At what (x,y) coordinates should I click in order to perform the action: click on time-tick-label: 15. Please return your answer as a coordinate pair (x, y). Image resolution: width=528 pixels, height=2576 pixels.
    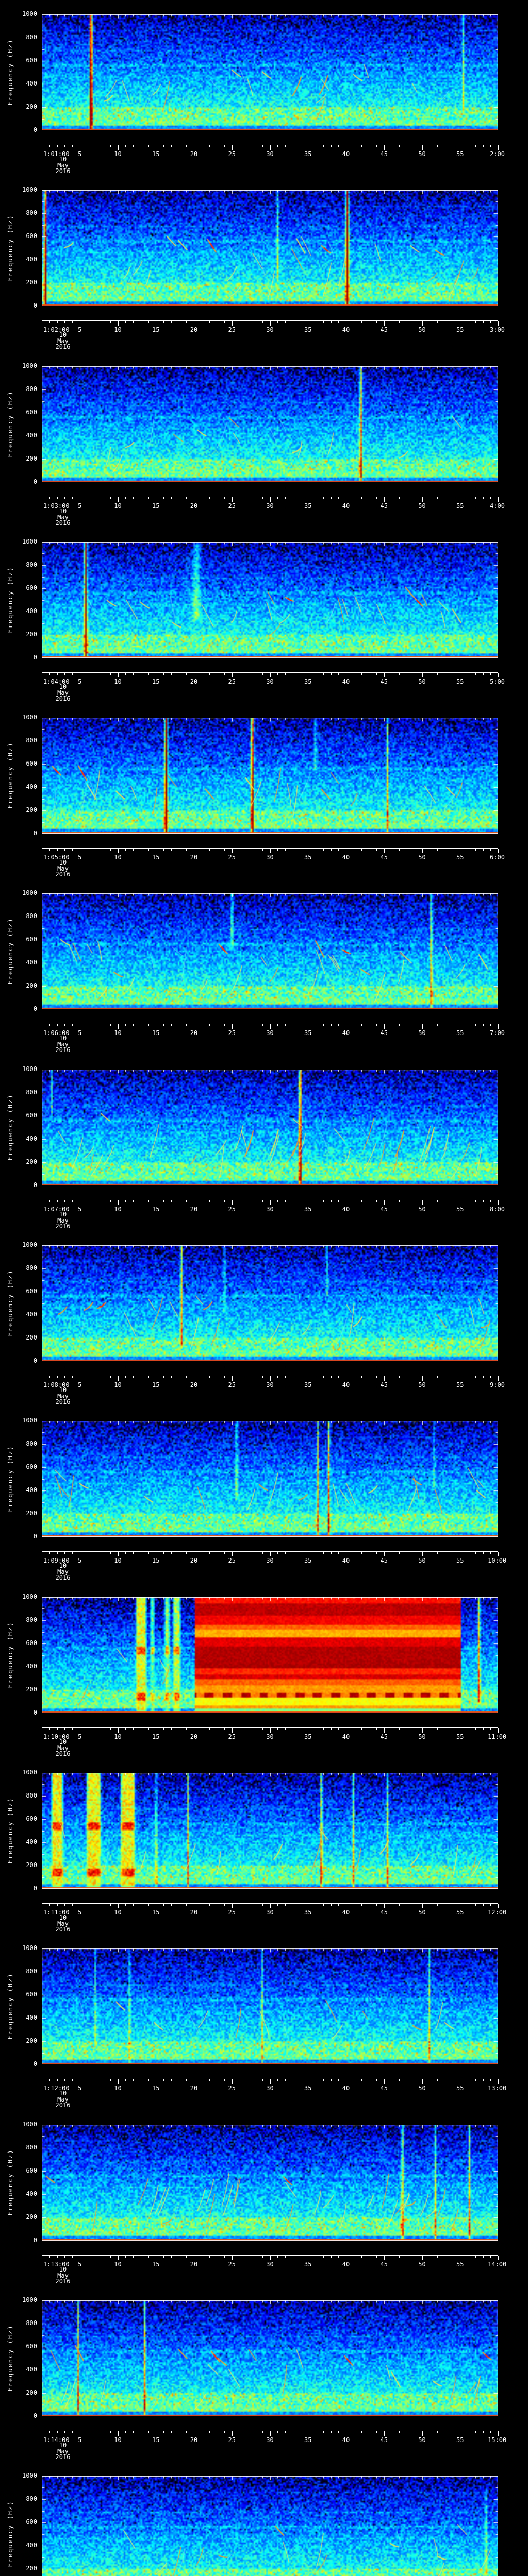
    Looking at the image, I should click on (156, 329).